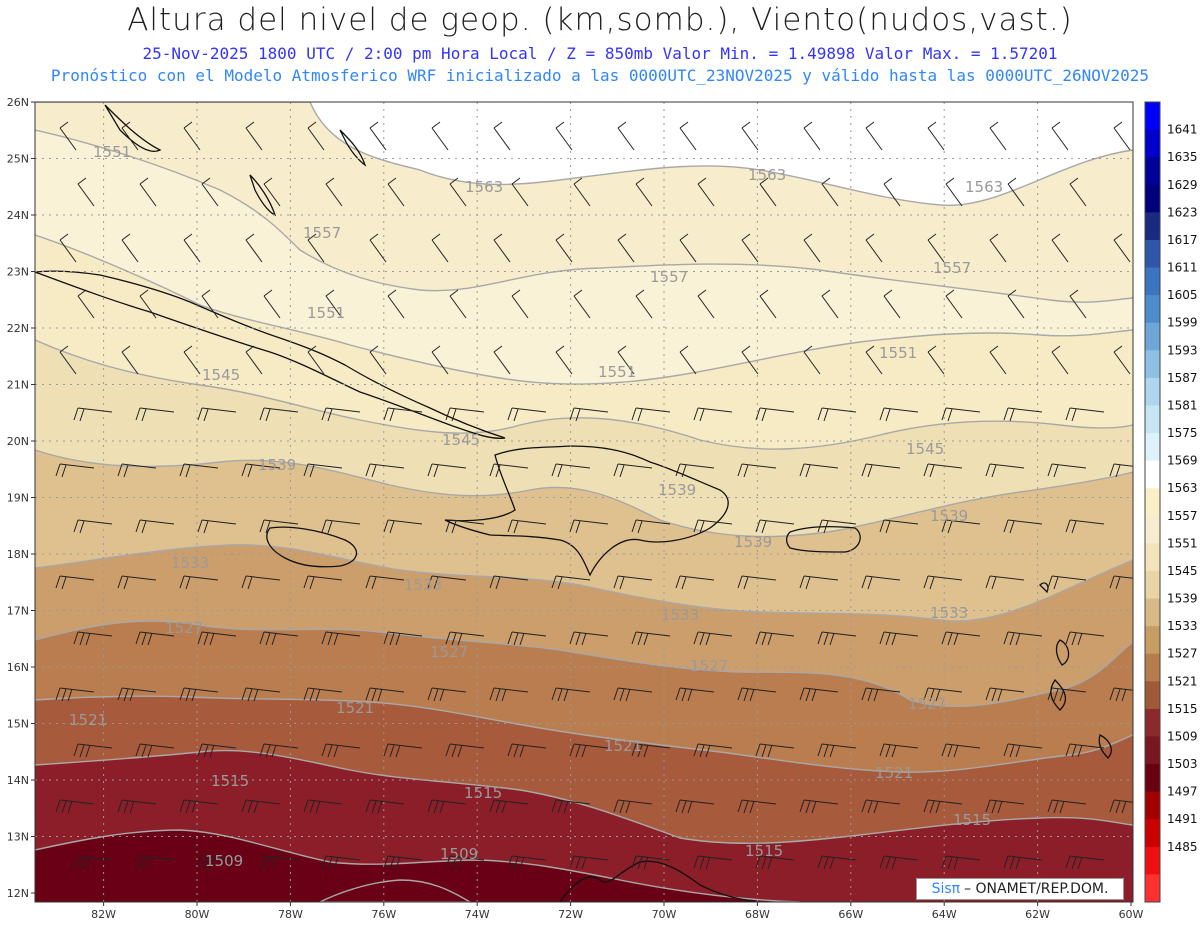 The image size is (1200, 927). Describe the element at coordinates (197, 914) in the screenshot. I see `lon-tick-label: 80W` at that location.